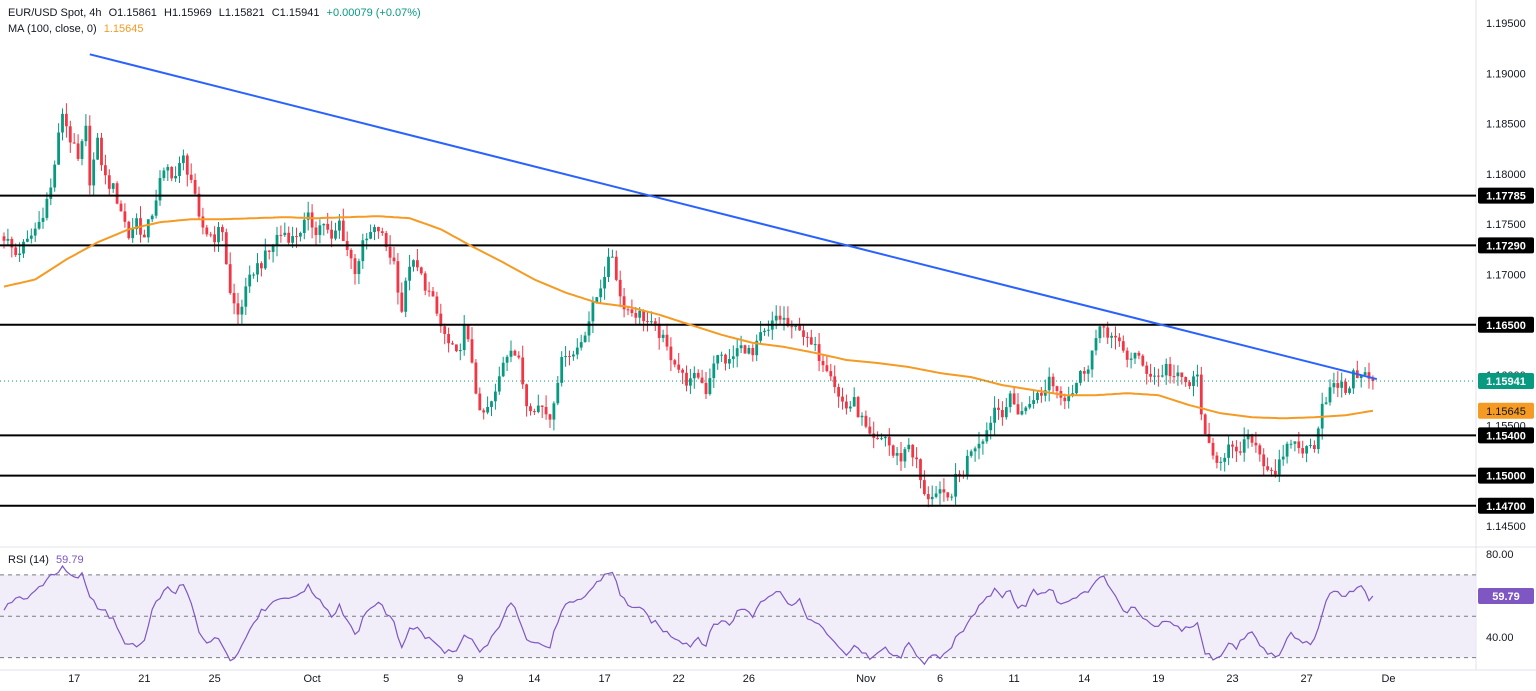  I want to click on time-axis-tick: 19, so click(1158, 679).